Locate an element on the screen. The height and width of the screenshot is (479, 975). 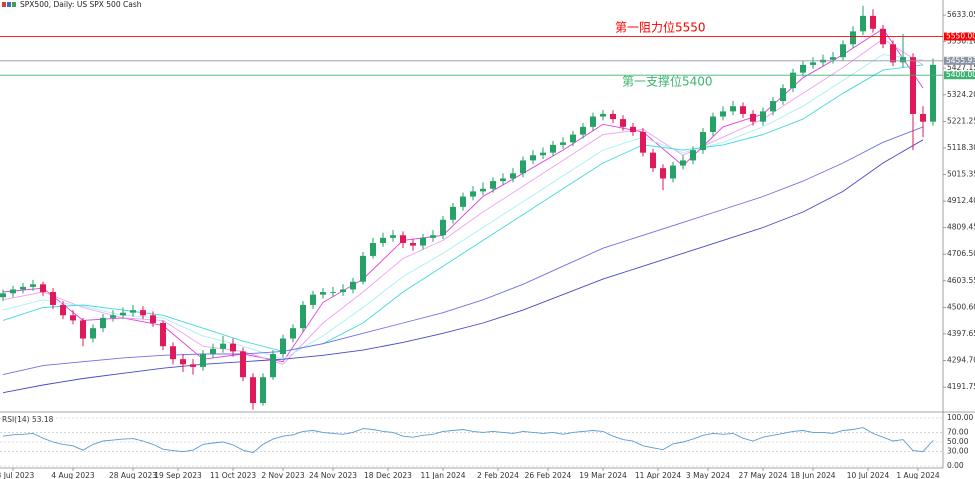
x-tick-label: 13 Jul 2023 is located at coordinates (17, 475).